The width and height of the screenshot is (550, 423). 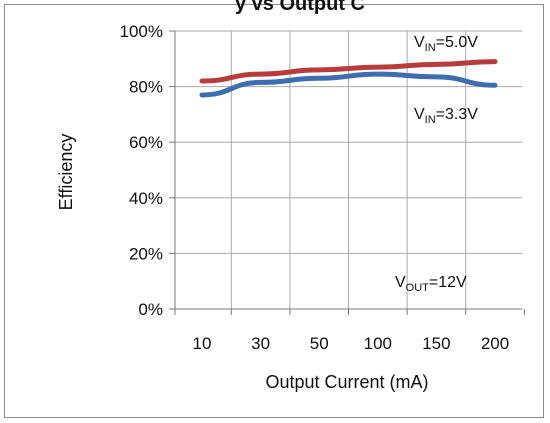 I want to click on chart-title: y vs Output C, so click(x=300, y=7).